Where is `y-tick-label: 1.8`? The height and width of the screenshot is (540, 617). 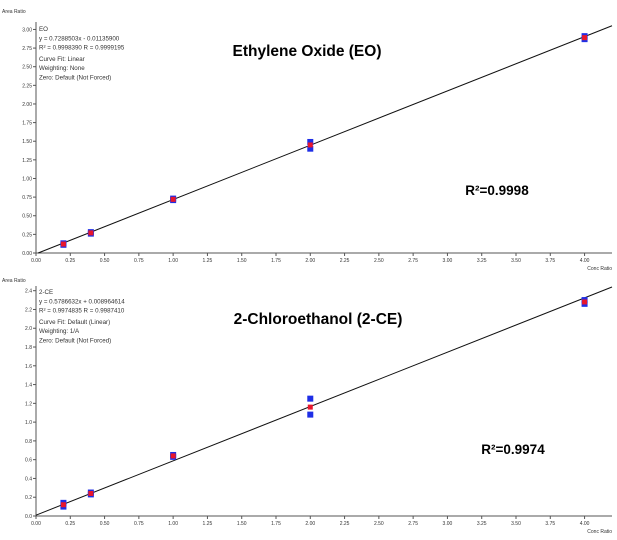 y-tick-label: 1.8 is located at coordinates (28, 348).